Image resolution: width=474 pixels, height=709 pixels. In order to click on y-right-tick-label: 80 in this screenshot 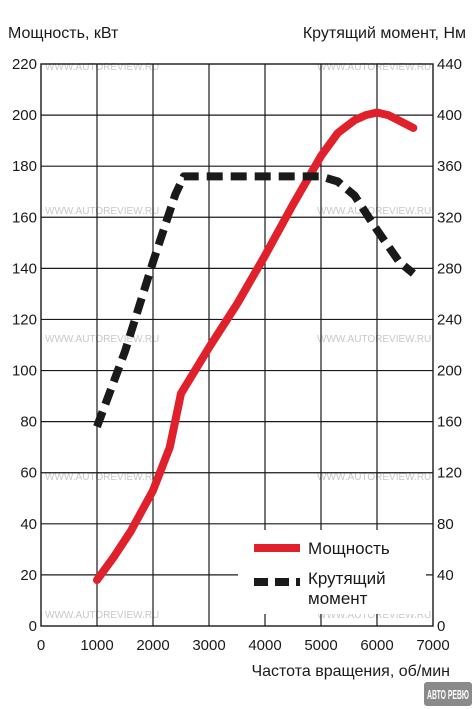, I will do `click(445, 524)`.